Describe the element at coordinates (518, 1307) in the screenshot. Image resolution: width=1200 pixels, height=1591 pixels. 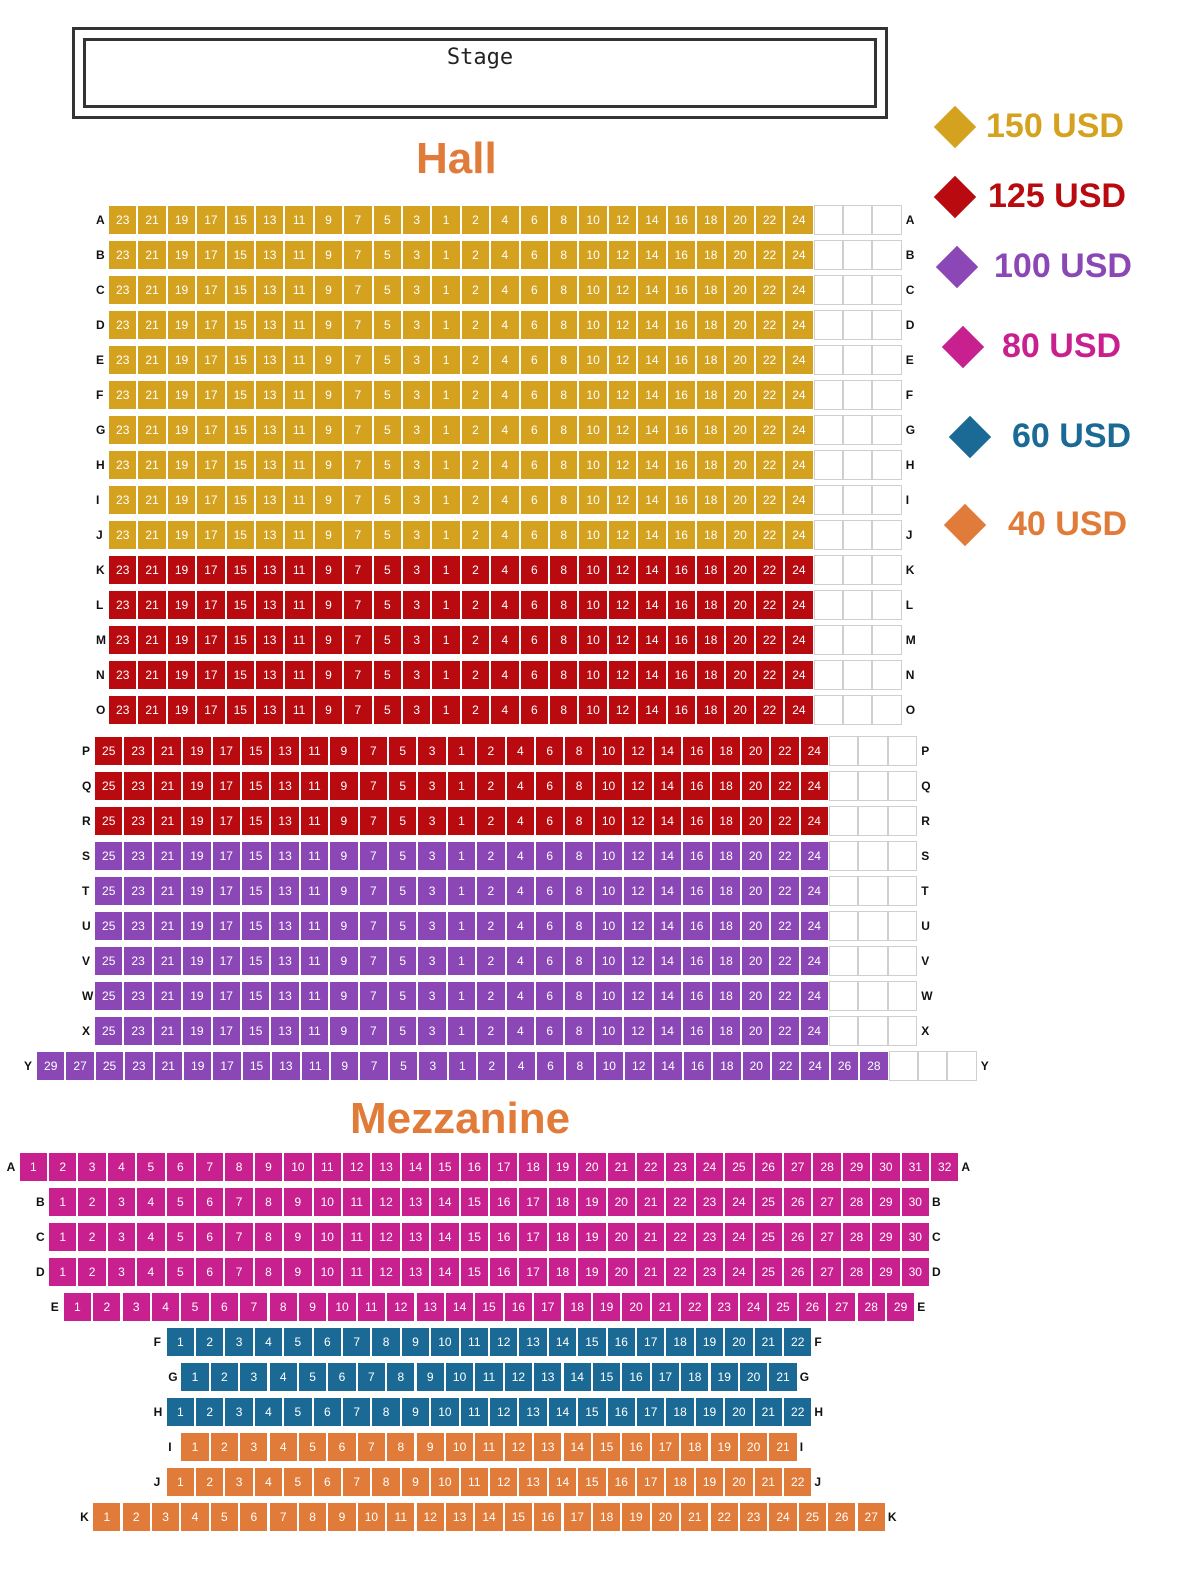
I see `mezzanine-seat: 16` at that location.